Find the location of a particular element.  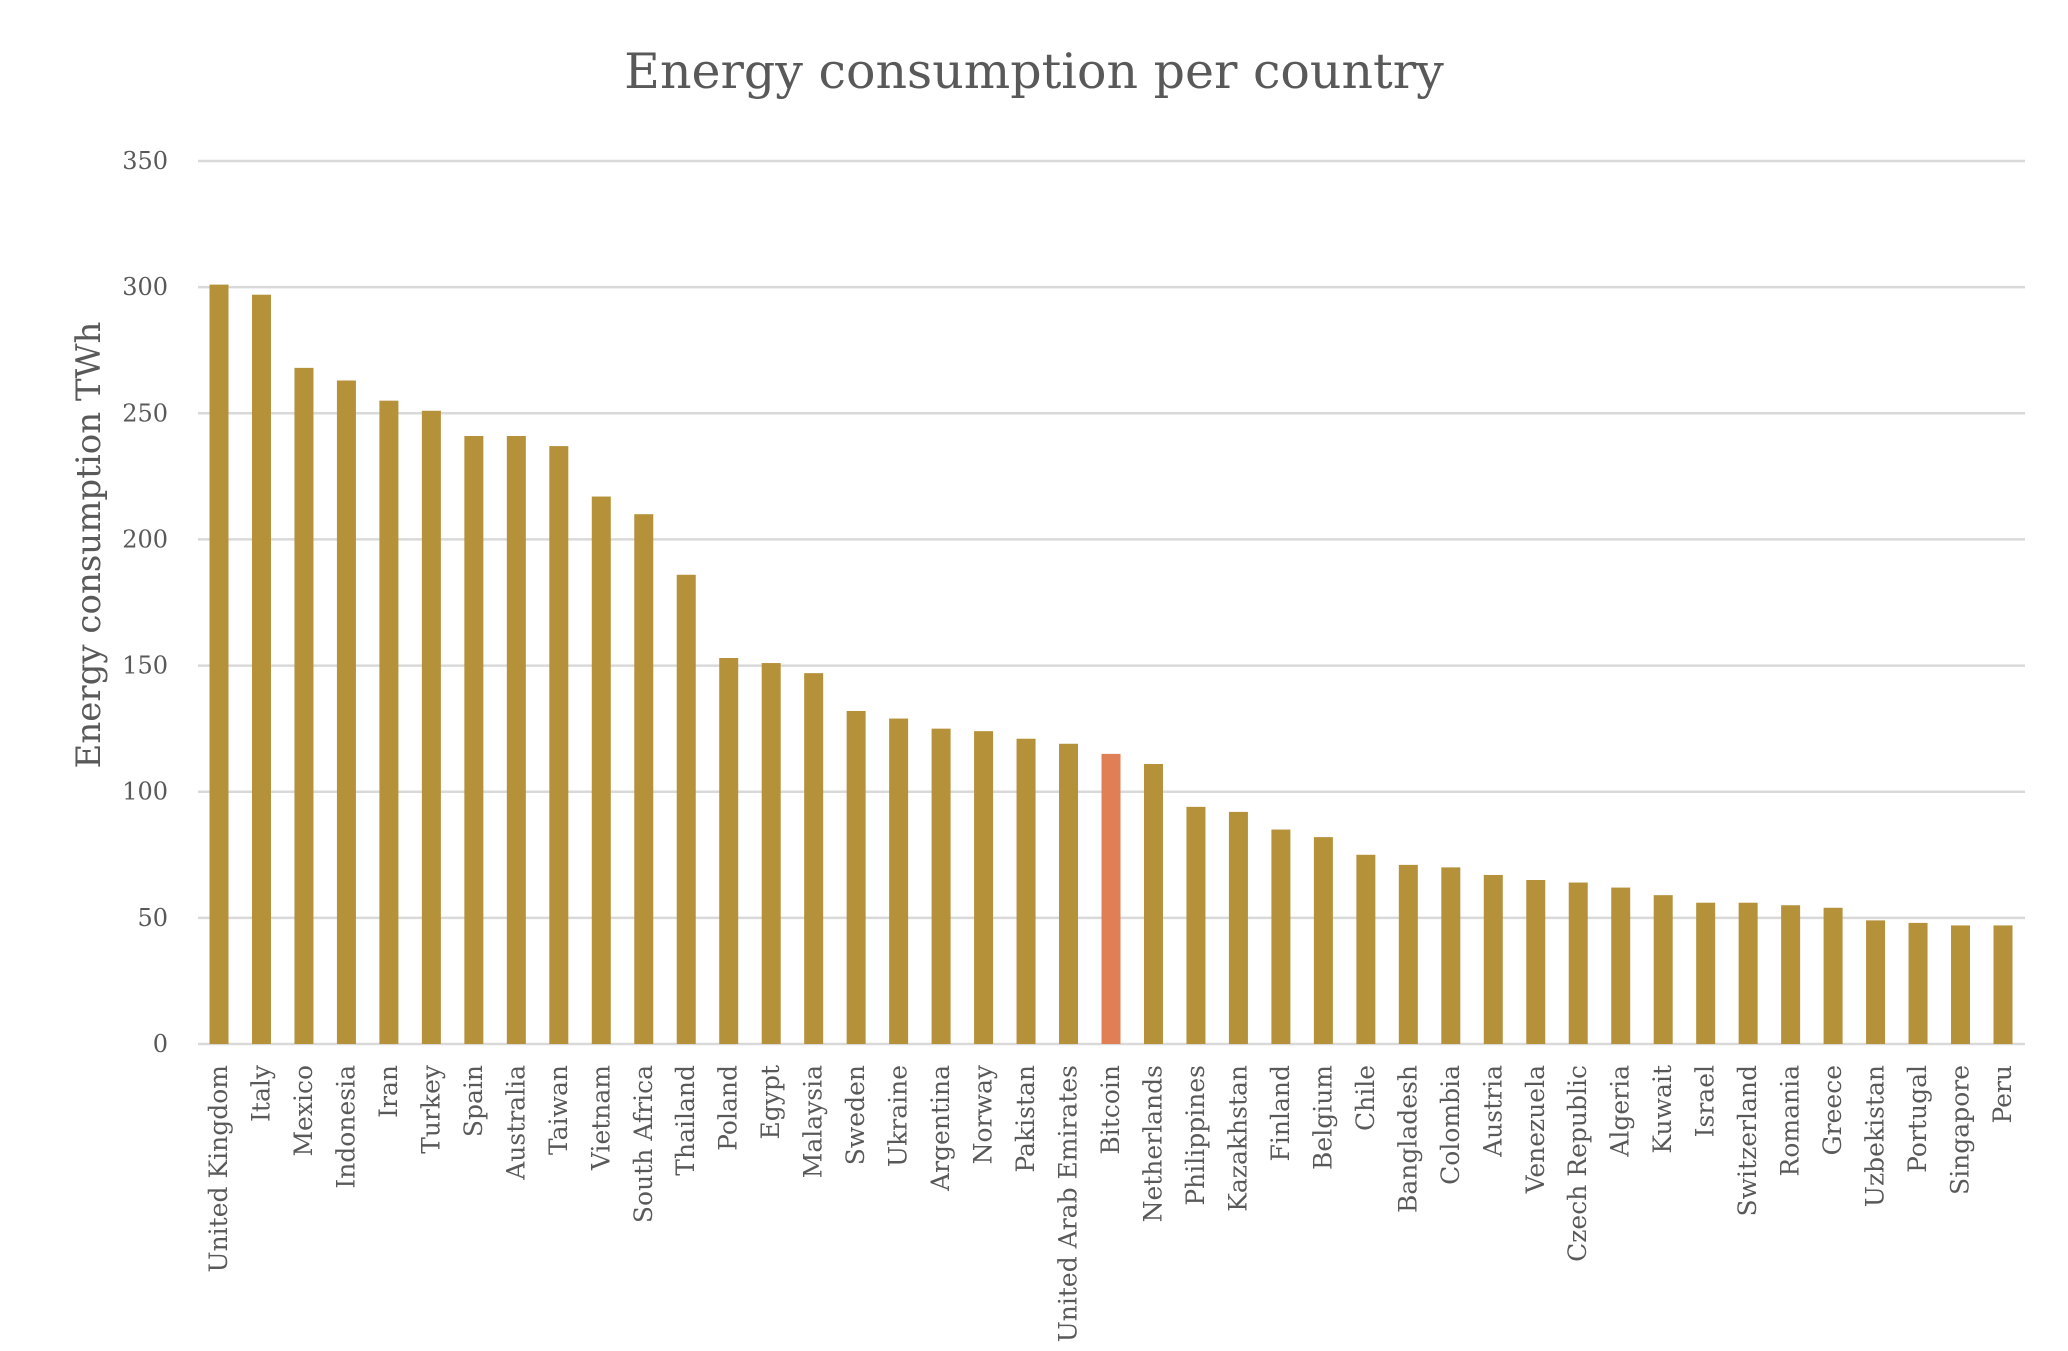

y-tick-label: 0 is located at coordinates (160, 1044).